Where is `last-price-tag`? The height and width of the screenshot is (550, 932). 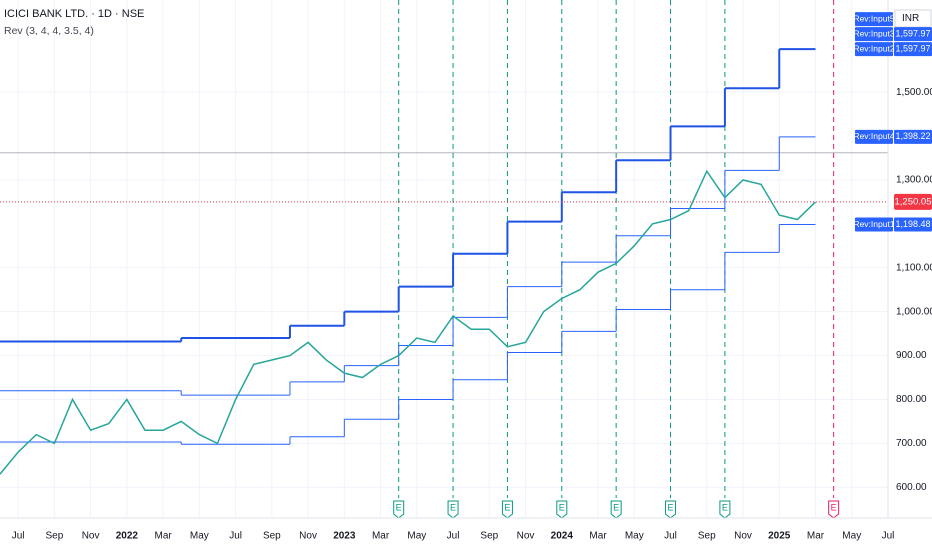 last-price-tag is located at coordinates (913, 201).